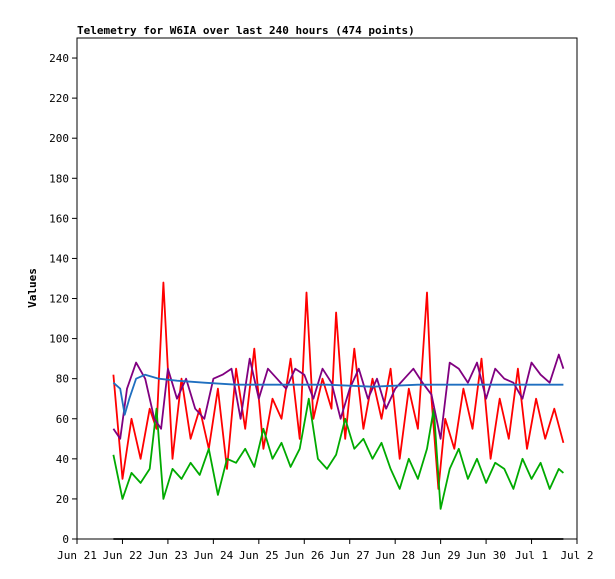 The height and width of the screenshot is (579, 615). I want to click on y-tick-label: 0, so click(65, 539).